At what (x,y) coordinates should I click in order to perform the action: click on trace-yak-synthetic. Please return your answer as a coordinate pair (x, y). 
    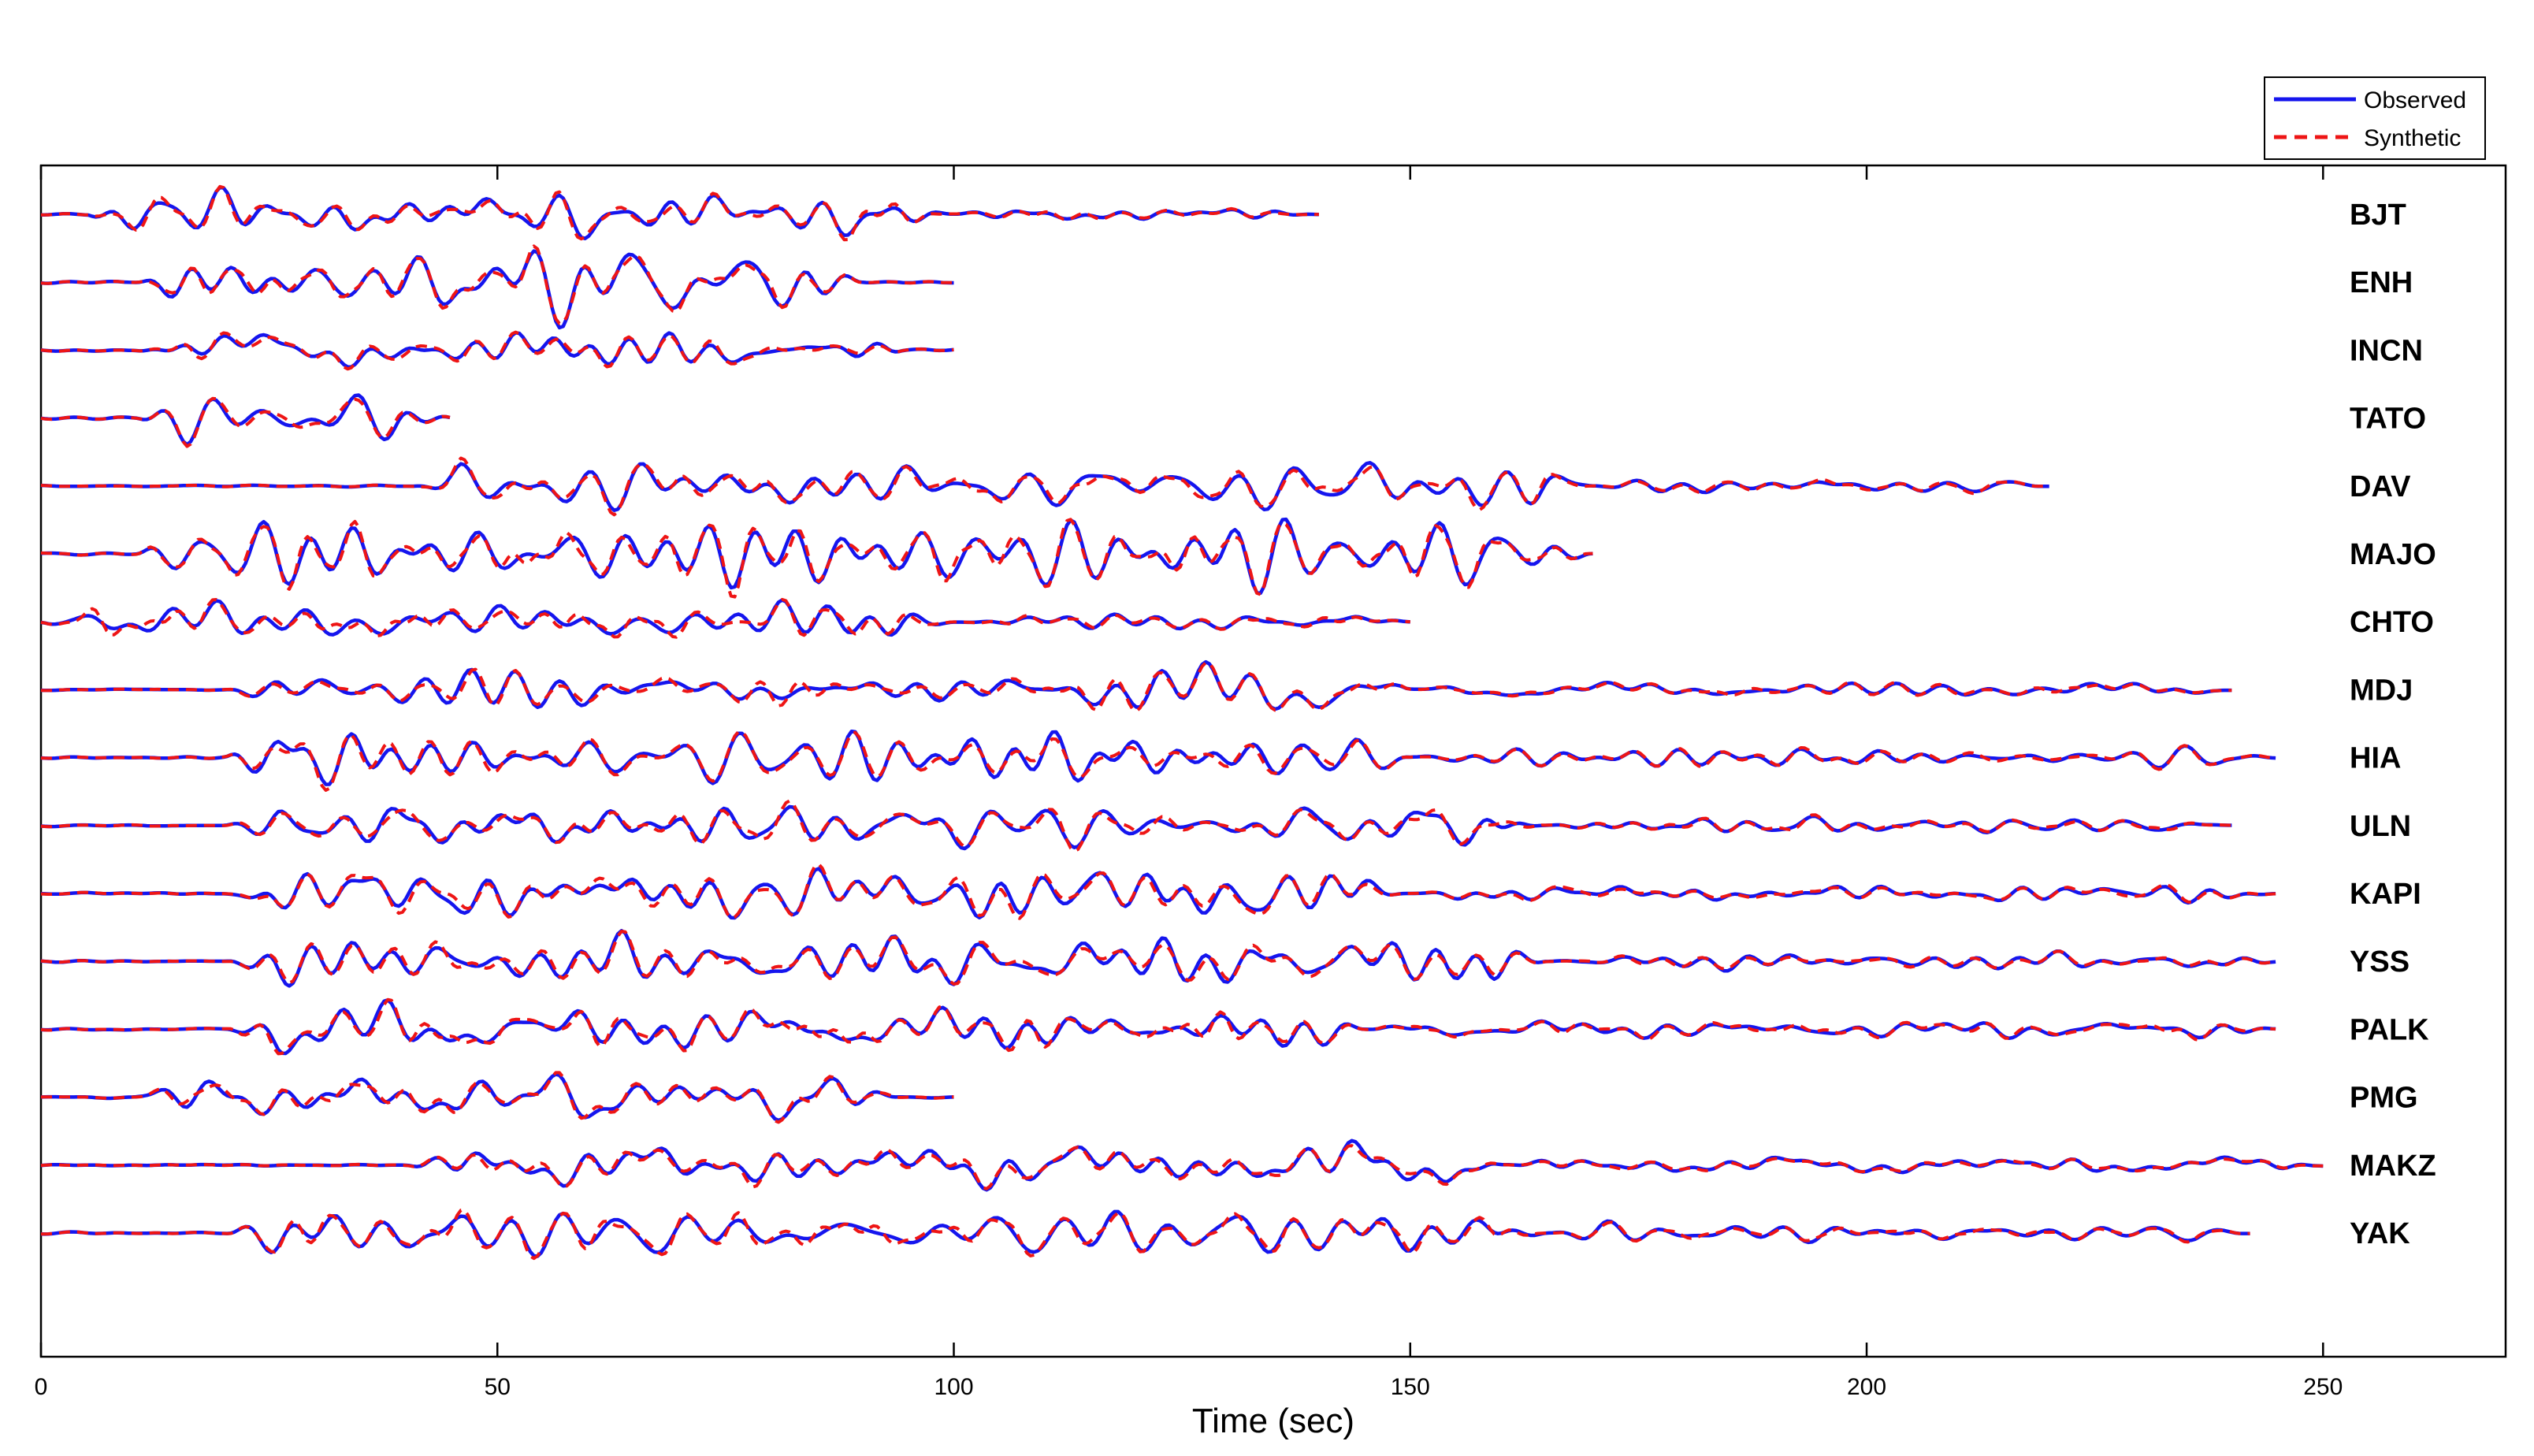
    Looking at the image, I should click on (1145, 1235).